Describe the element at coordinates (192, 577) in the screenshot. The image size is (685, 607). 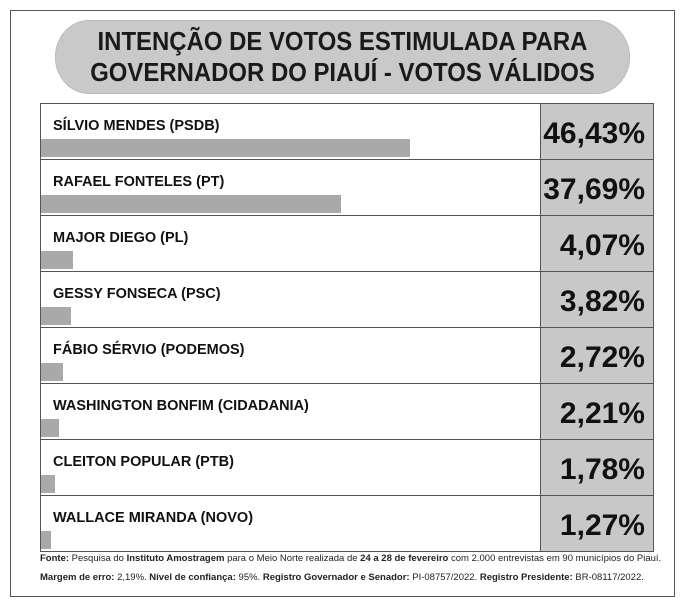
I see `footer-text: Nível de confiança:` at that location.